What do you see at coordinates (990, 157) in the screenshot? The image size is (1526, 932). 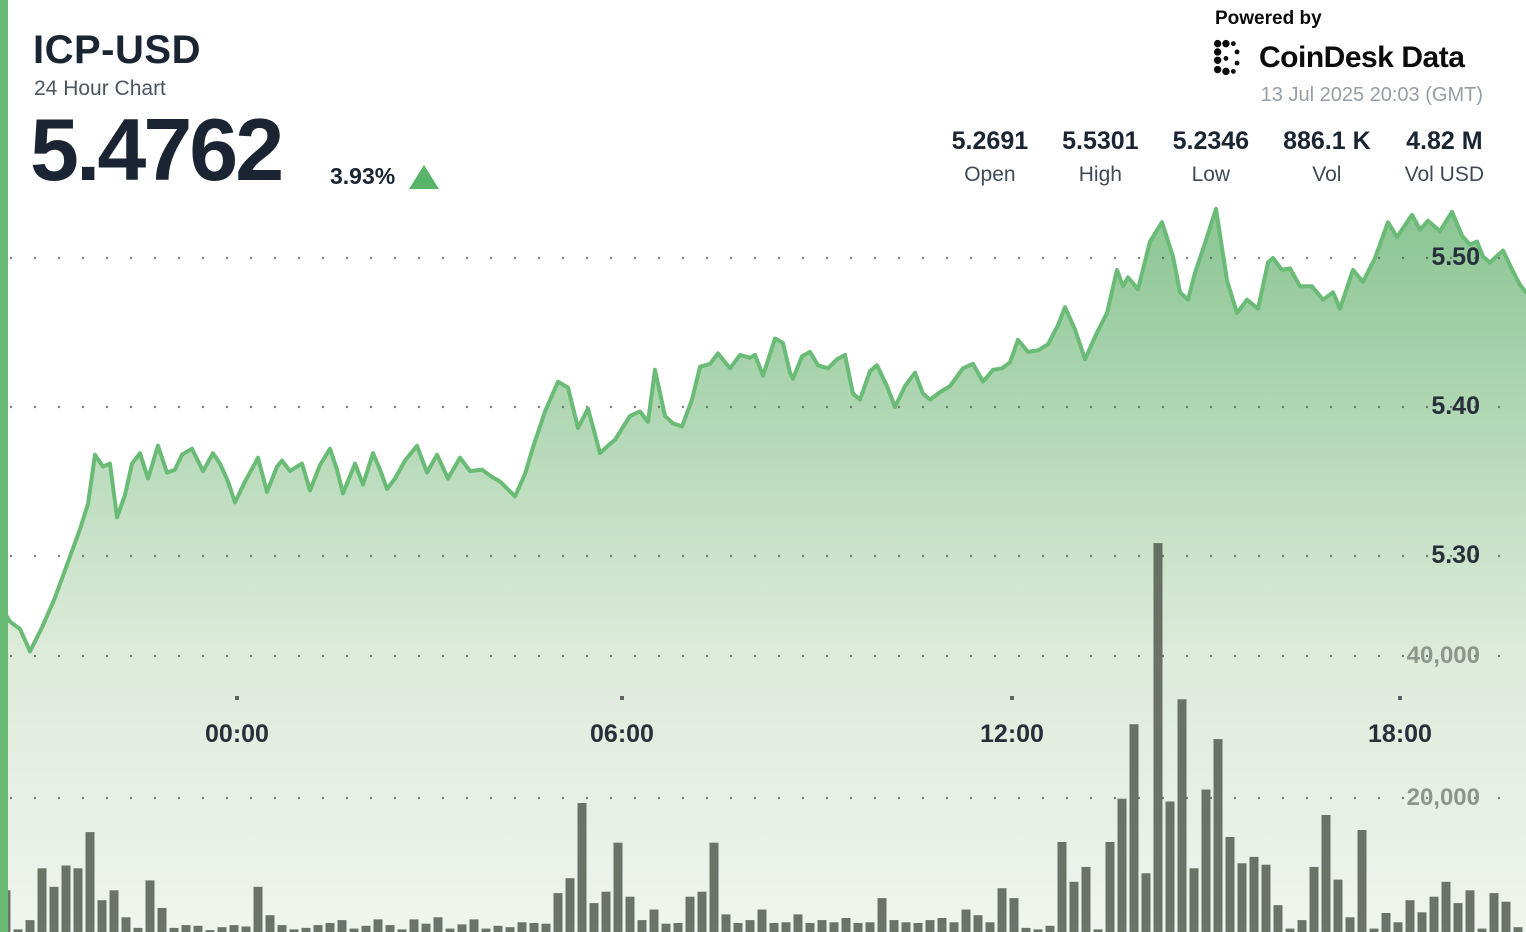 I see `stat-open: 5.2691 Open` at bounding box center [990, 157].